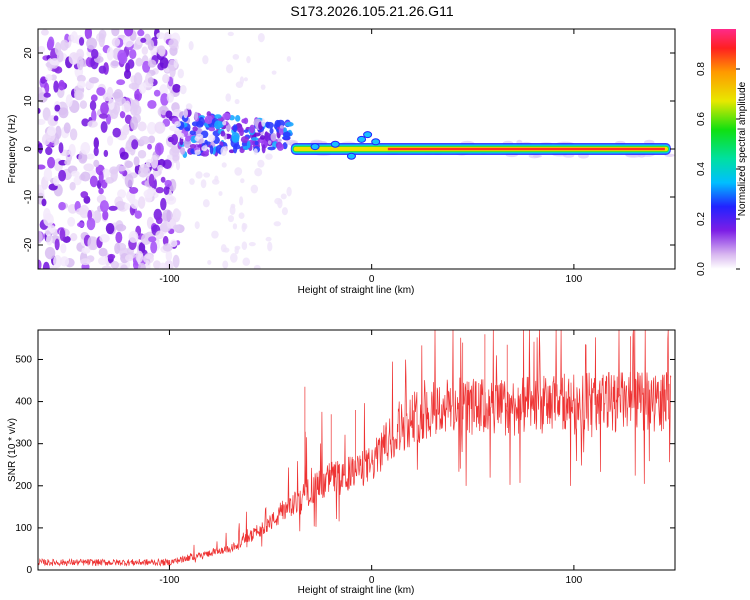 Image resolution: width=750 pixels, height=600 pixels. Describe the element at coordinates (723, 149) in the screenshot. I see `colorbar-gradient` at that location.